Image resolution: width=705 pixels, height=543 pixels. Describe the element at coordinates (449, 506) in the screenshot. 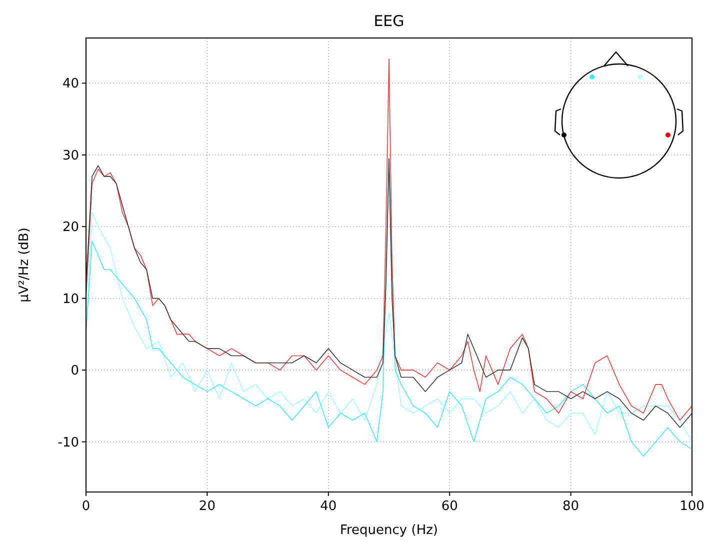

I see `x-tick-label: 60` at that location.